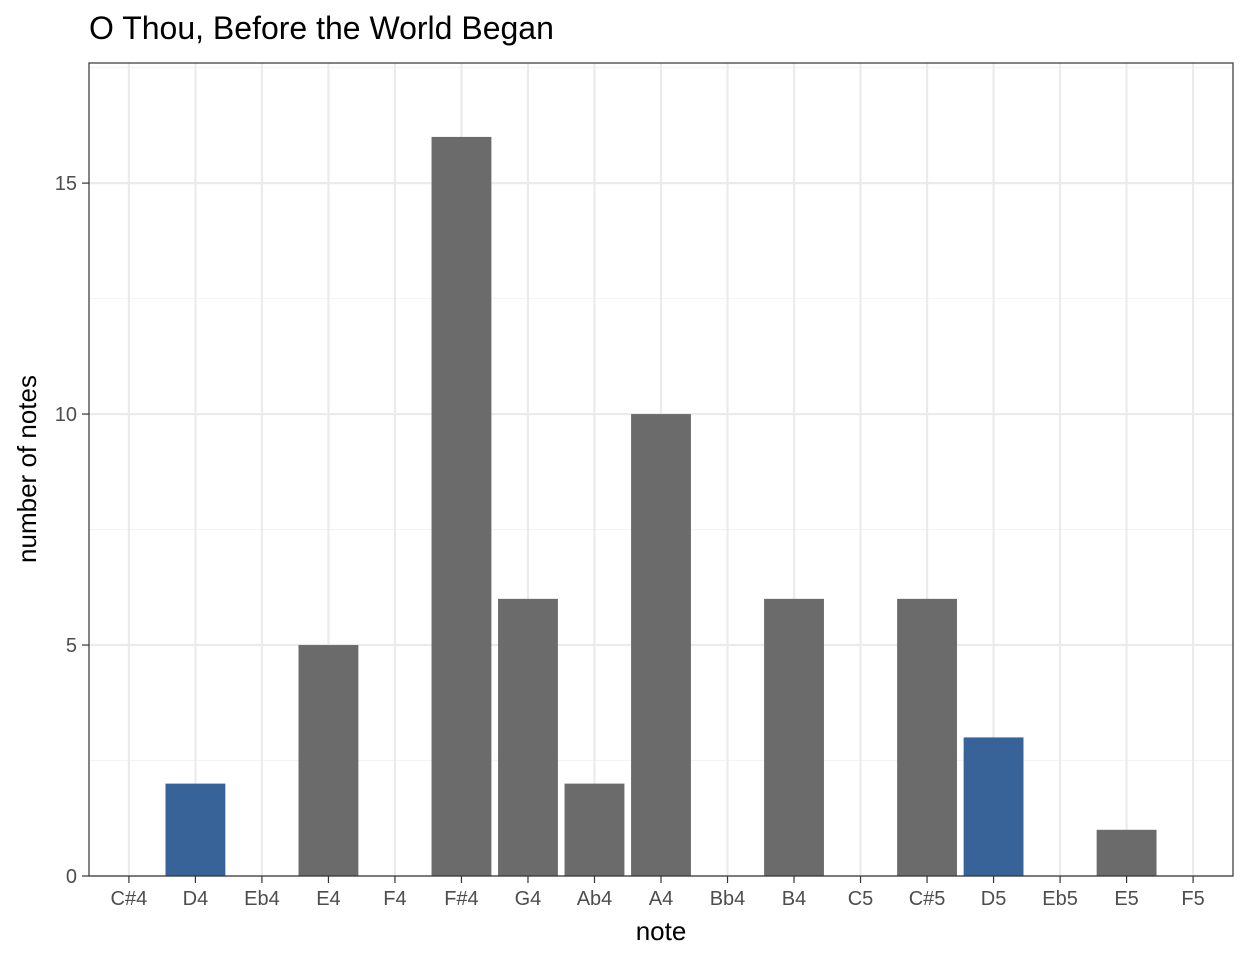  Describe the element at coordinates (1126, 852) in the screenshot. I see `bar-E5` at that location.